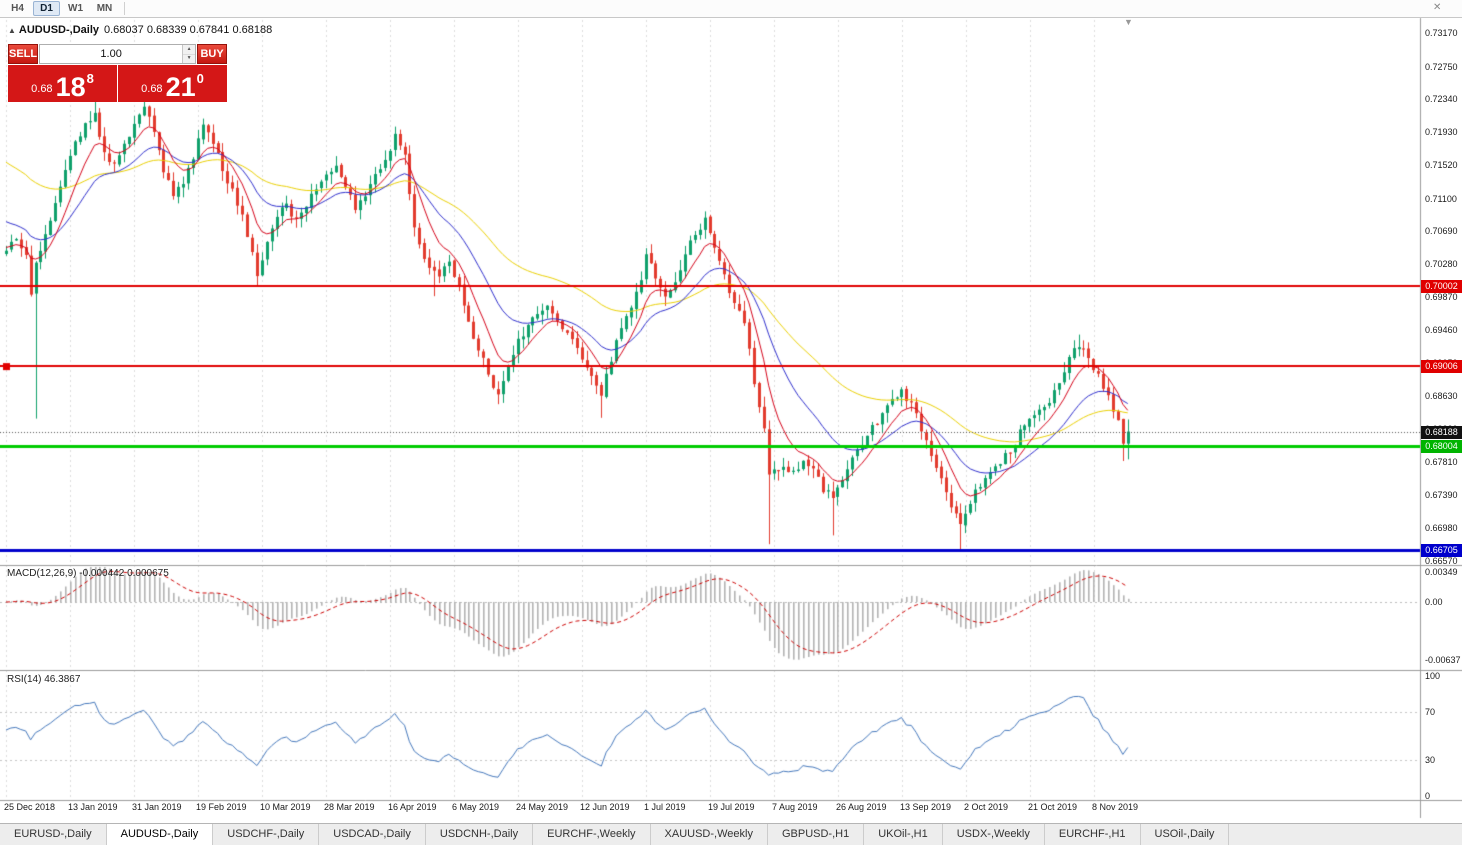 The height and width of the screenshot is (845, 1462). I want to click on date-axis-label: 31 Jan 2019, so click(157, 807).